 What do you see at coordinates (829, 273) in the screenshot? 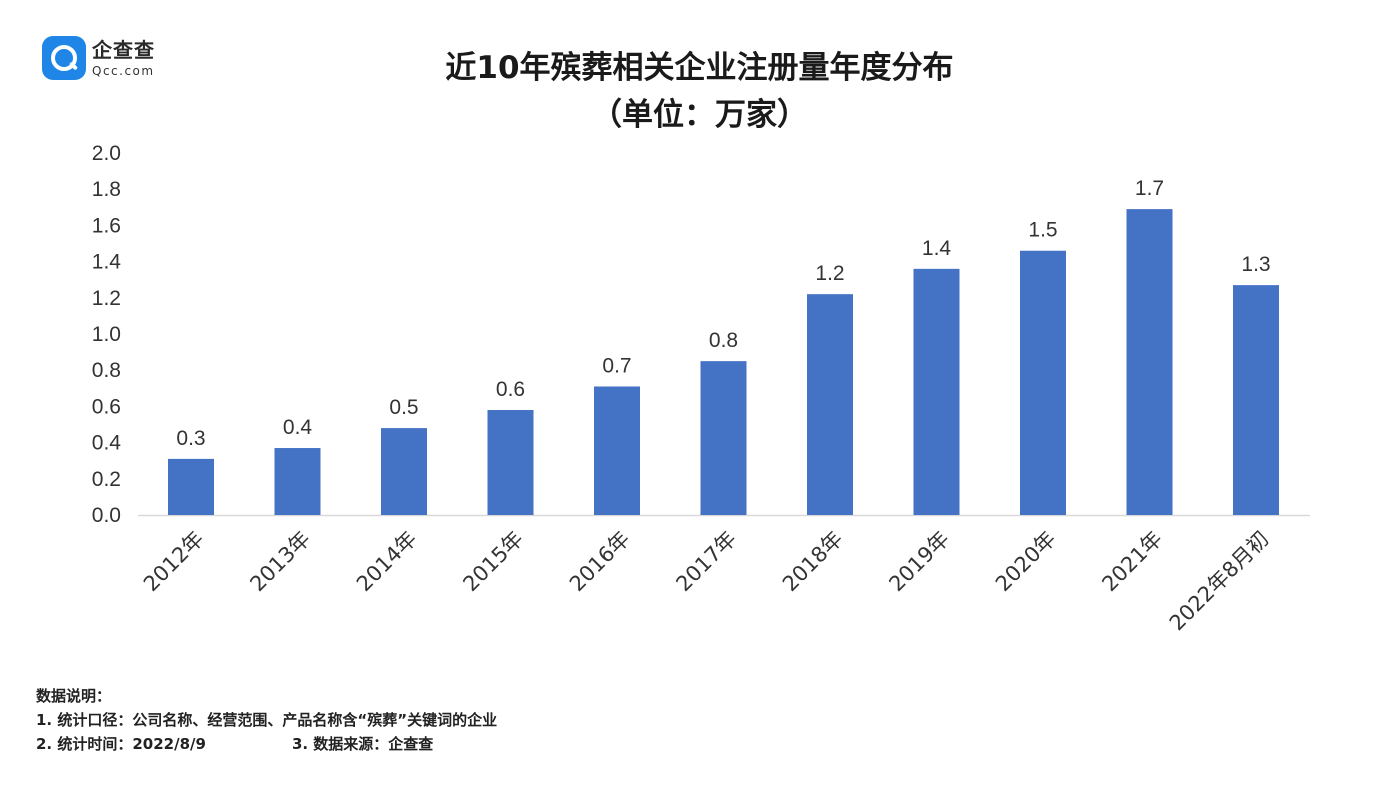
I see `data-label: 1.2` at bounding box center [829, 273].